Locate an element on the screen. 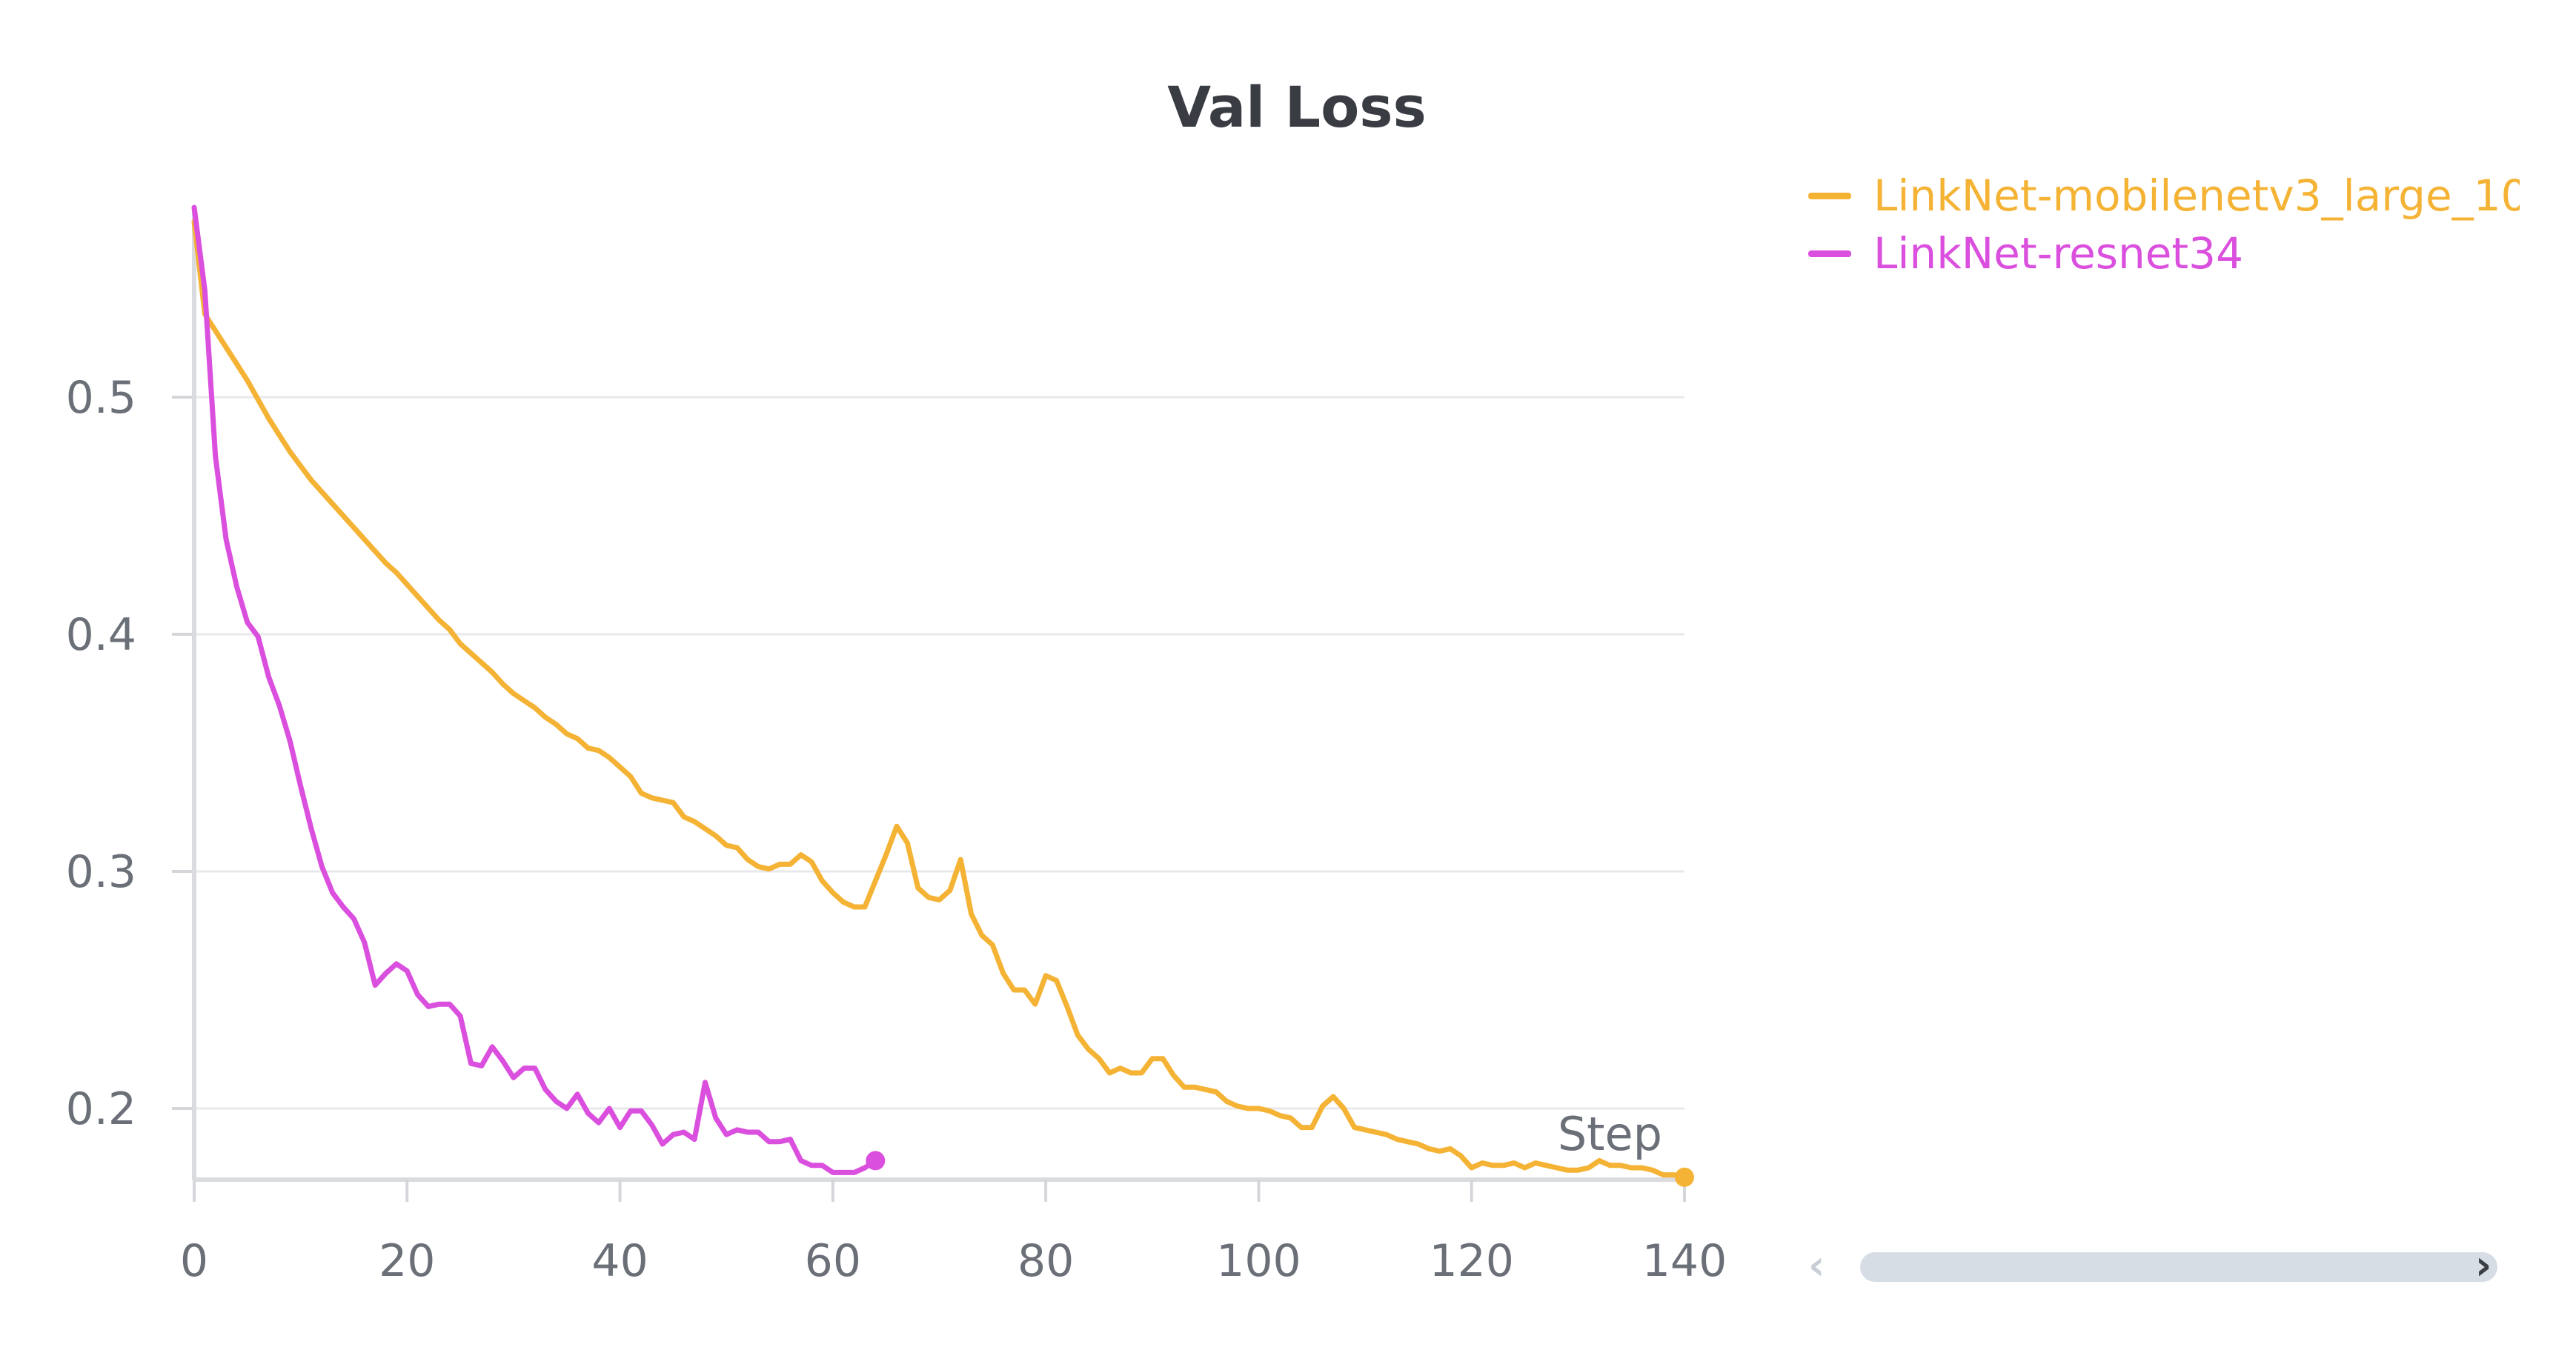 This screenshot has height=1353, width=2576. x-tick-label: 40 is located at coordinates (619, 1261).